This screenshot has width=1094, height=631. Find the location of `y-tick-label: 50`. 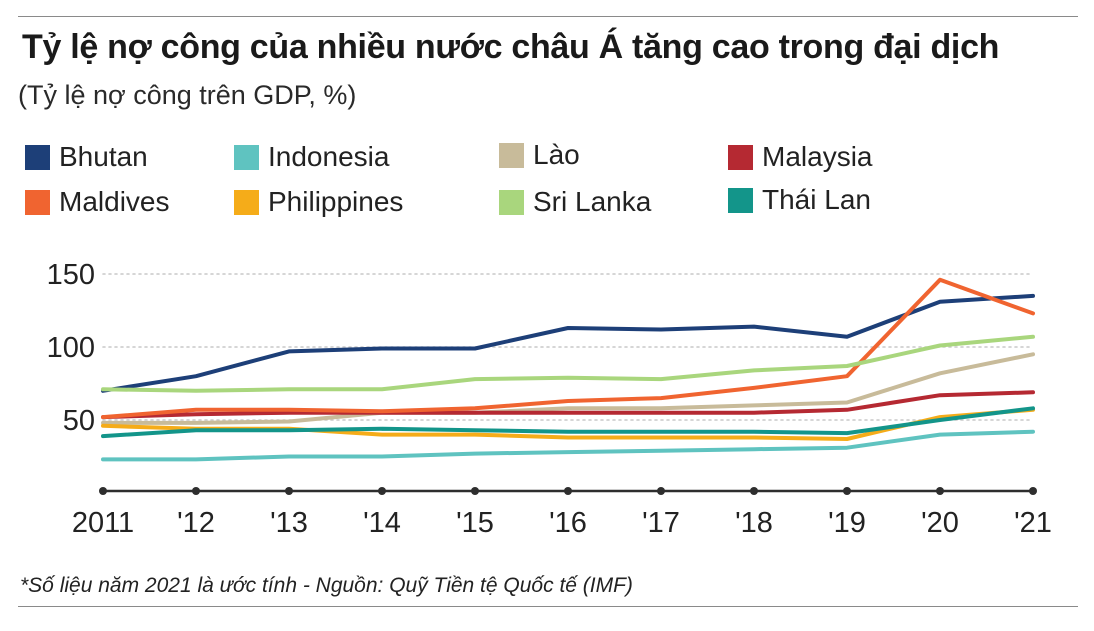

y-tick-label: 50 is located at coordinates (79, 421).